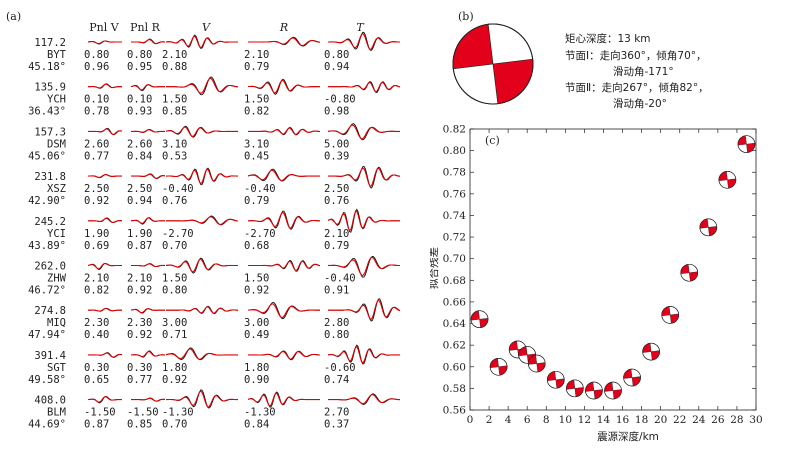  What do you see at coordinates (466, 16) in the screenshot?
I see `panel-b-label: (b)` at bounding box center [466, 16].